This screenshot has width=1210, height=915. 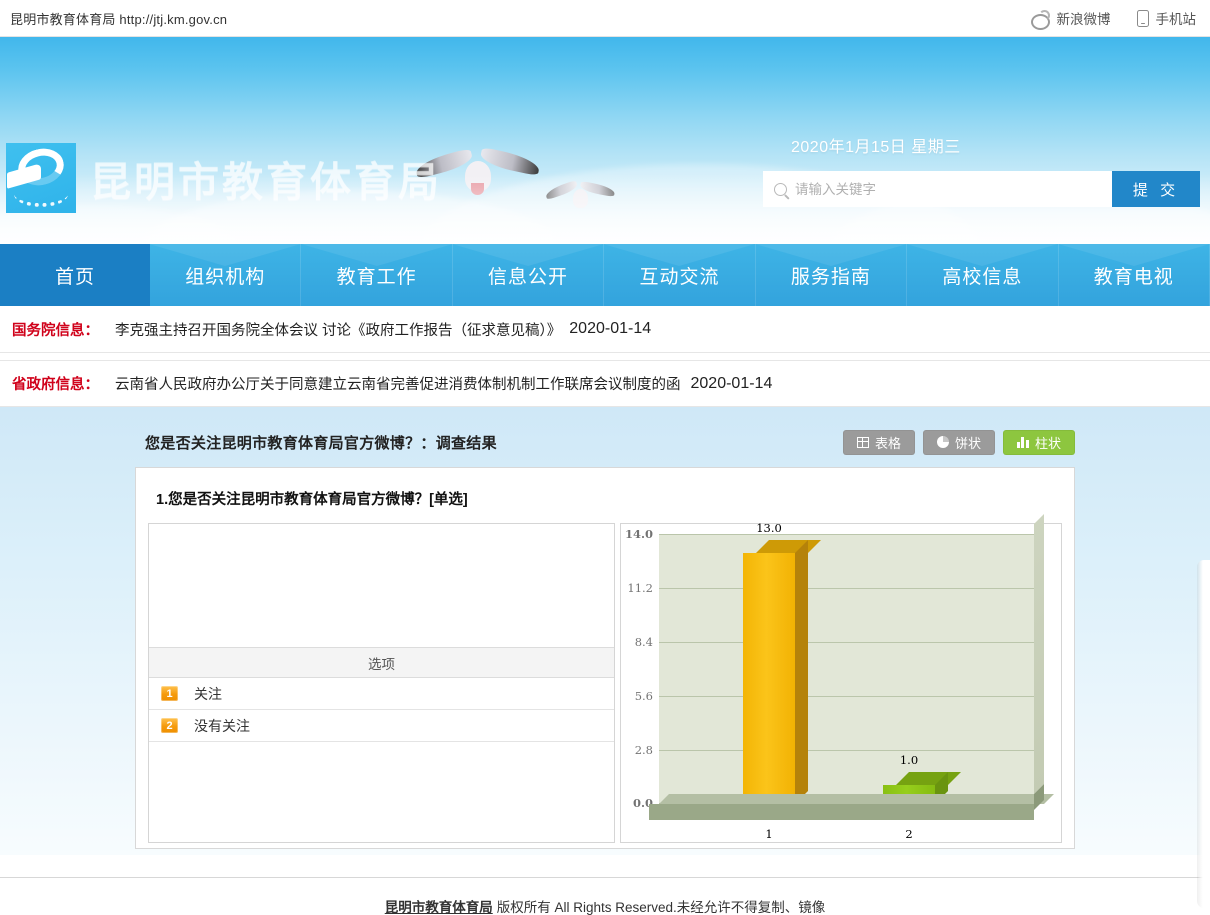 What do you see at coordinates (55, 330) in the screenshot?
I see `news-label: 国务院信息：` at bounding box center [55, 330].